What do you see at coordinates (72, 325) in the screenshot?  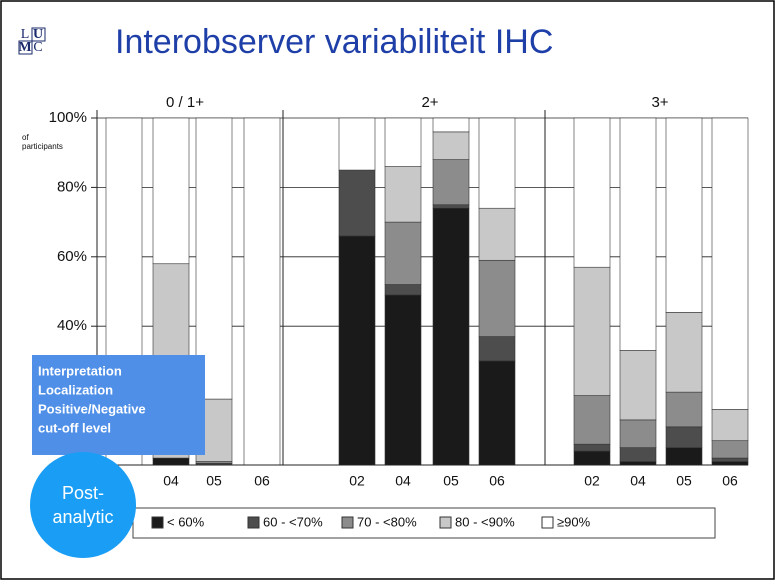 I see `y-tick-label: 40%` at bounding box center [72, 325].